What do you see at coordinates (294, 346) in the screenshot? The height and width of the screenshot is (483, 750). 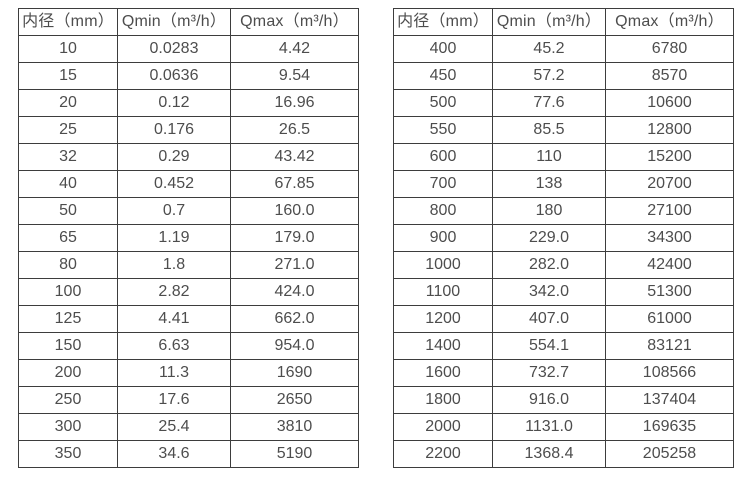 I see `table-cell: 954.0` at bounding box center [294, 346].